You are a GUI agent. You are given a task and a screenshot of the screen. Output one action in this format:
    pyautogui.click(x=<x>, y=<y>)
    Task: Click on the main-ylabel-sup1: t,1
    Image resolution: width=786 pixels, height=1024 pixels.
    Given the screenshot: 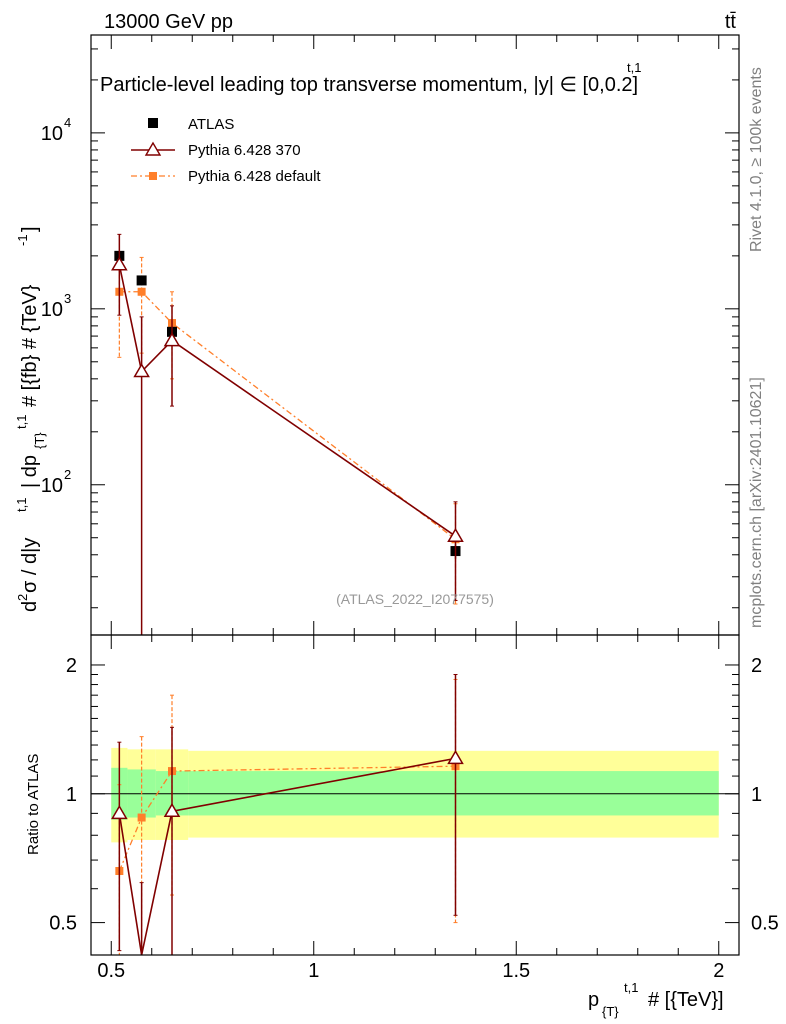 What is the action you would take?
    pyautogui.click(x=21, y=505)
    